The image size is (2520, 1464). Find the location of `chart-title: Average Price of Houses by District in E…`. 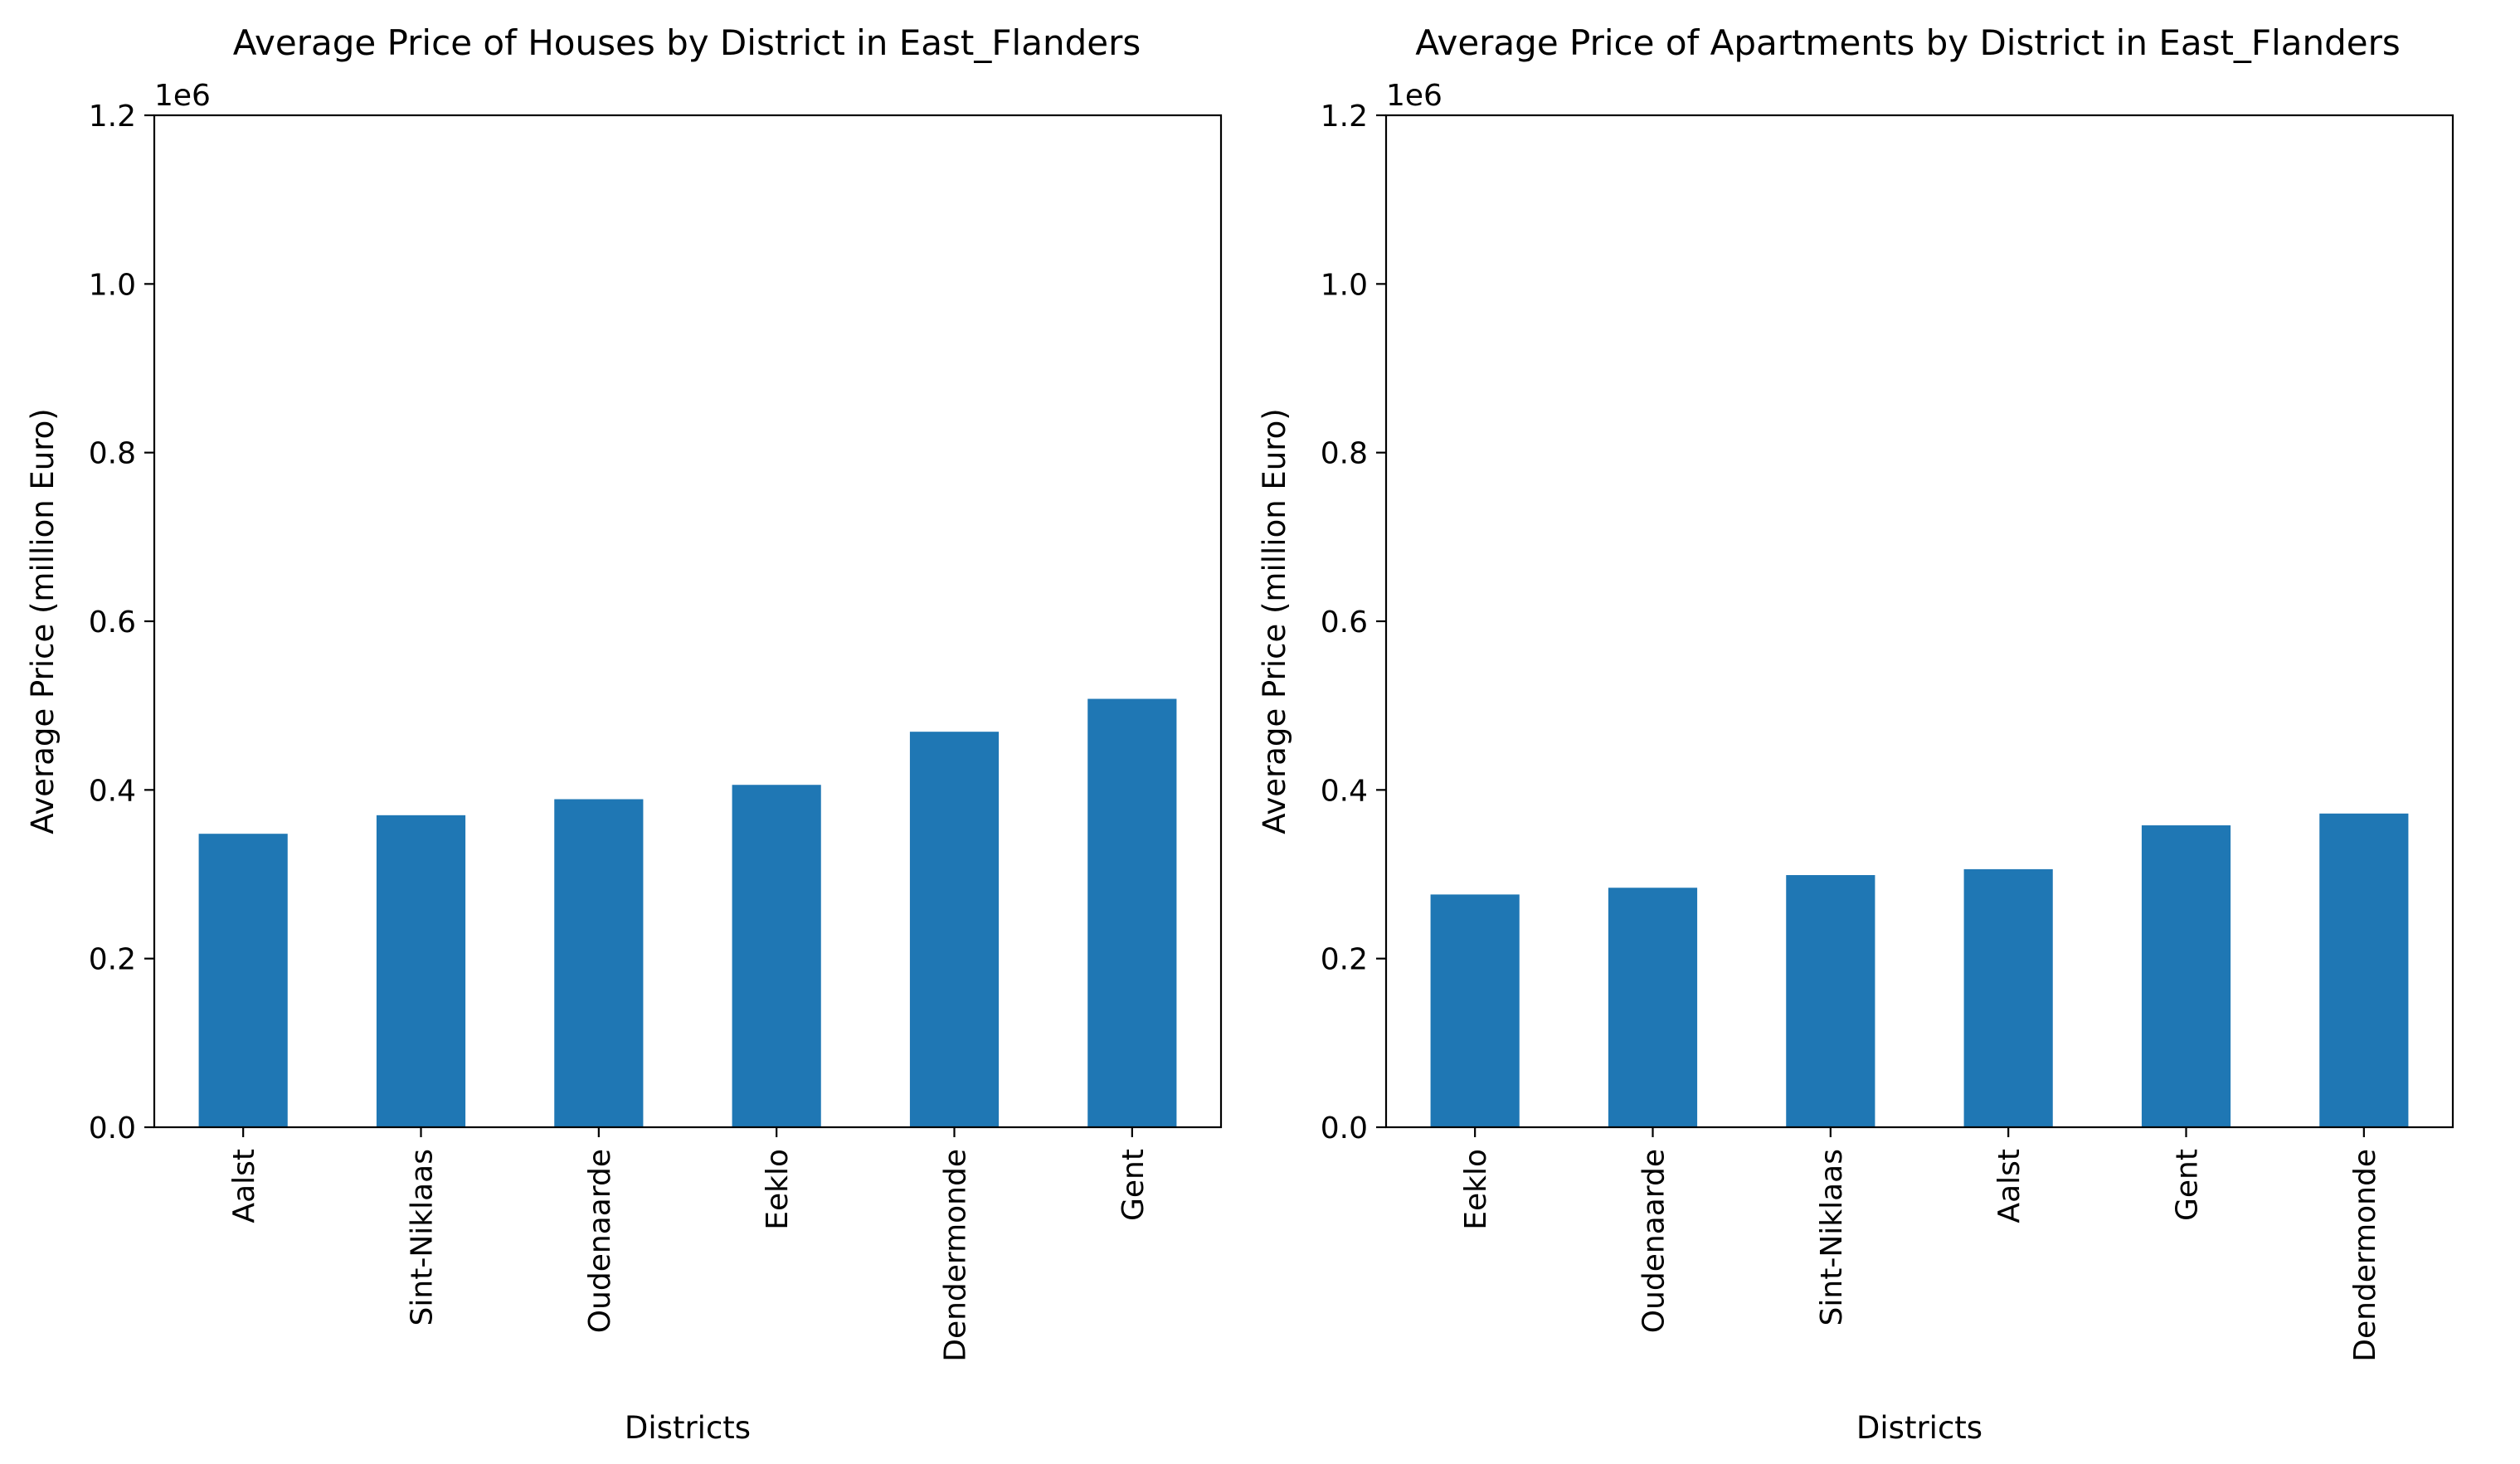

chart-title: Average Price of Houses by District in E… is located at coordinates (687, 42).